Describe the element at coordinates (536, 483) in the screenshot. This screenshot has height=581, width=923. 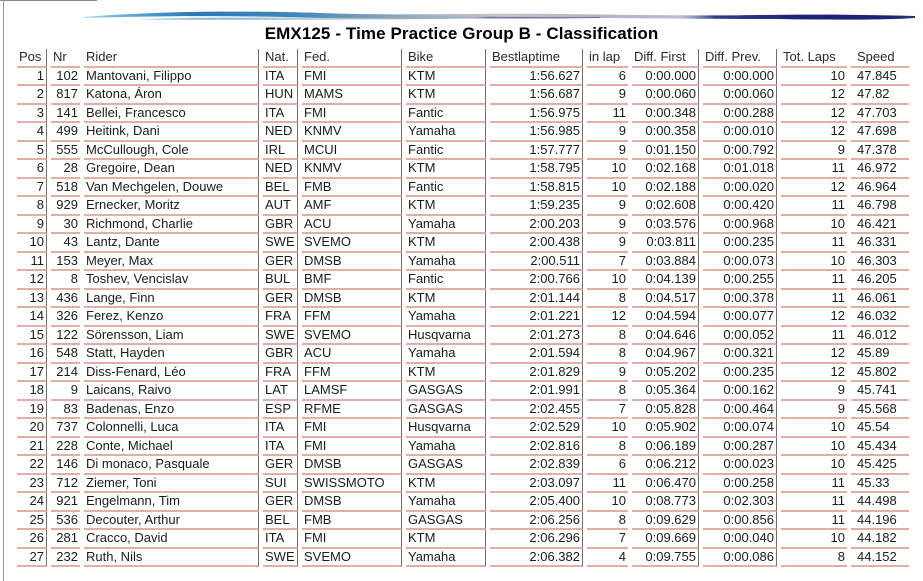
I see `cell-bestlaptime: 2:03.097` at that location.